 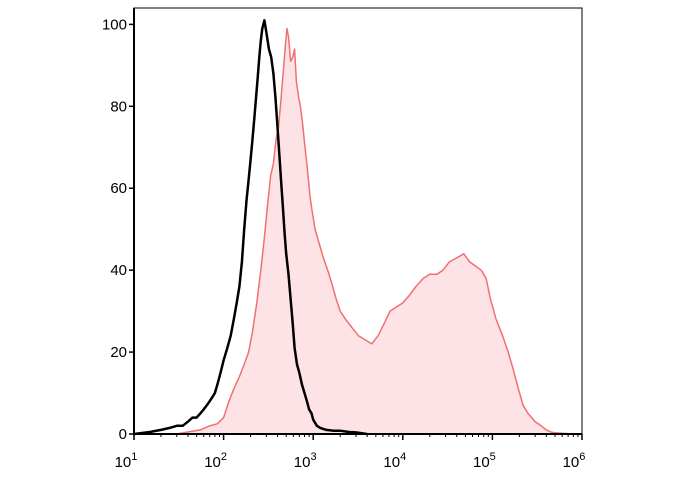 What do you see at coordinates (305, 461) in the screenshot?
I see `x-tick-label-2: 10³` at bounding box center [305, 461].